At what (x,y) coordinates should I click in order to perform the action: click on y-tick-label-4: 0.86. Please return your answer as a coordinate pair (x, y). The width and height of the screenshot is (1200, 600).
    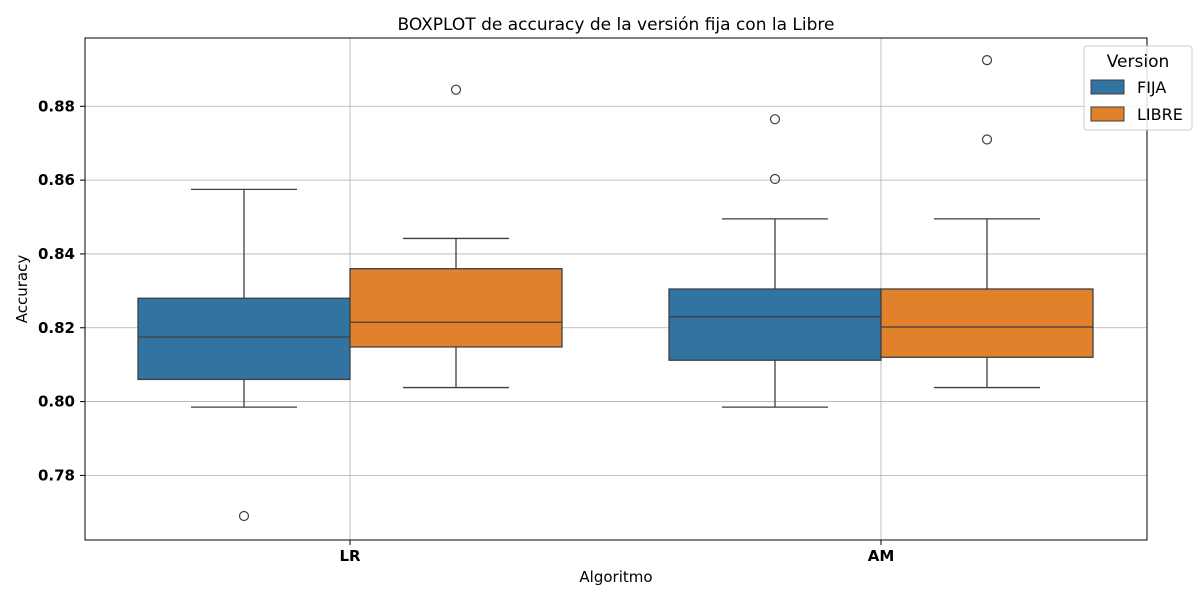
    Looking at the image, I should click on (56, 180).